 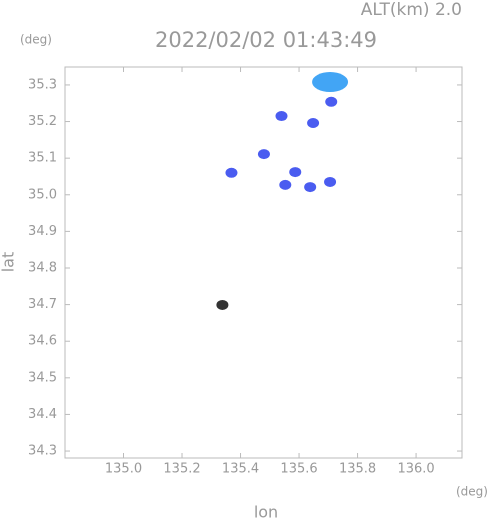 What do you see at coordinates (357, 469) in the screenshot?
I see `x-tick-label: 135.8` at bounding box center [357, 469].